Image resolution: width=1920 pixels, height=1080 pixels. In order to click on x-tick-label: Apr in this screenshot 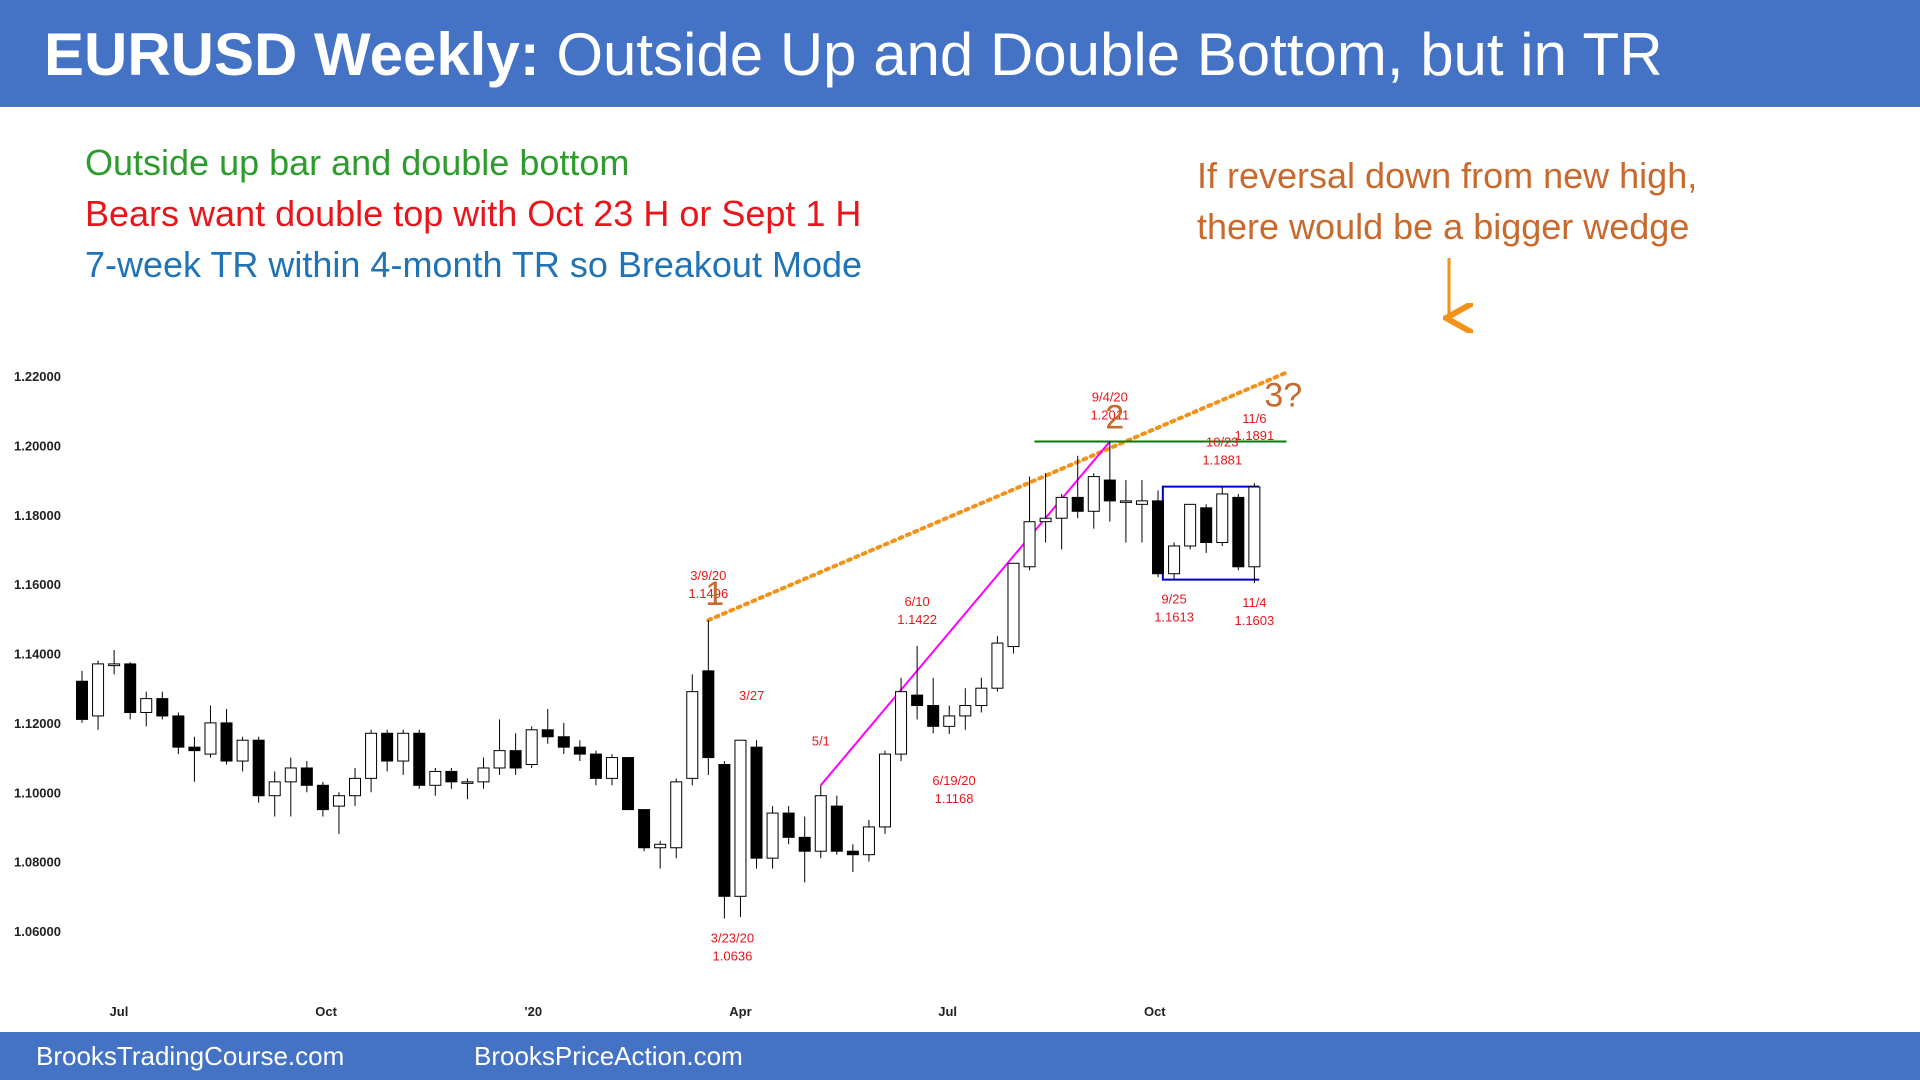, I will do `click(740, 1011)`.